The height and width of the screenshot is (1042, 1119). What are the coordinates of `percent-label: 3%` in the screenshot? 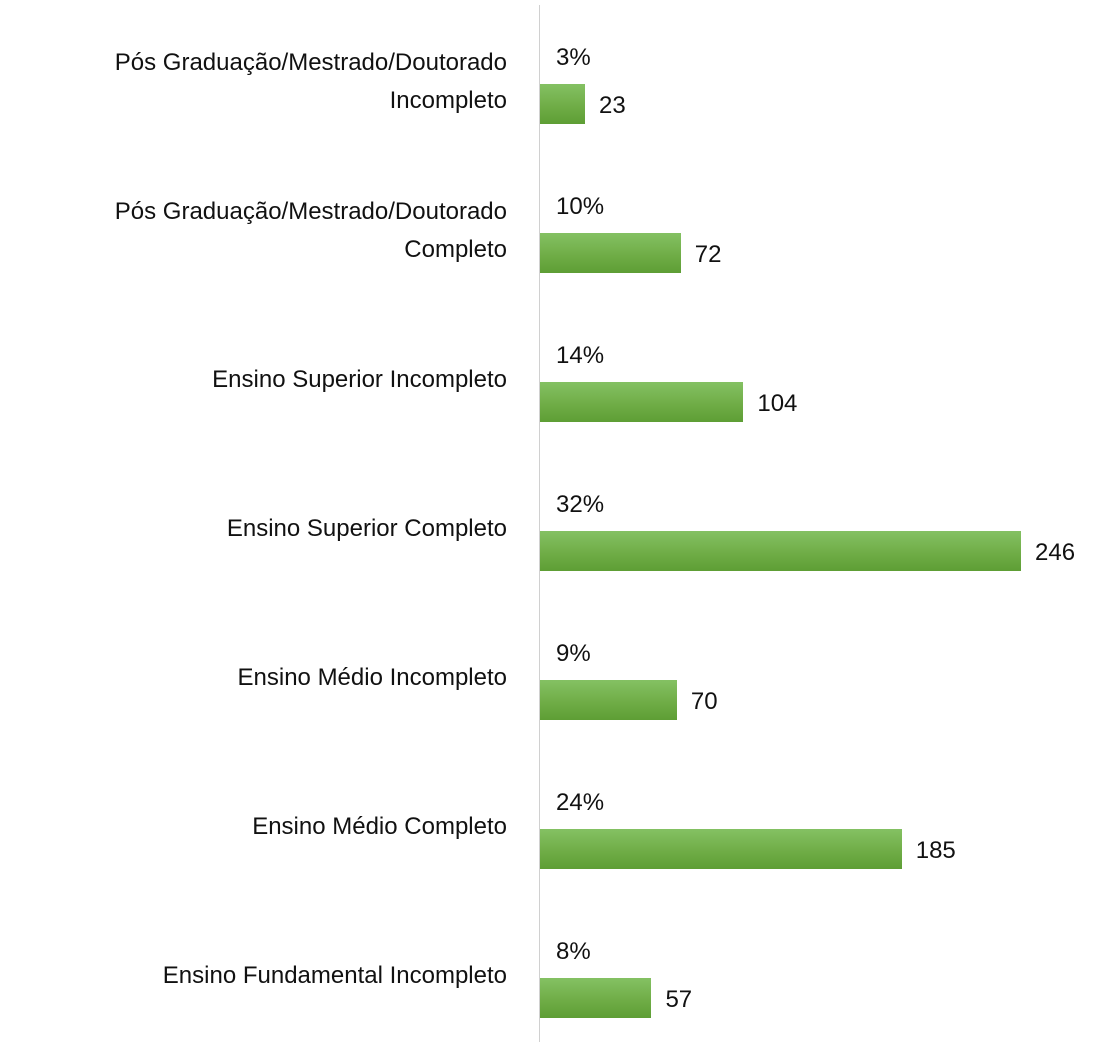 It's located at (573, 57).